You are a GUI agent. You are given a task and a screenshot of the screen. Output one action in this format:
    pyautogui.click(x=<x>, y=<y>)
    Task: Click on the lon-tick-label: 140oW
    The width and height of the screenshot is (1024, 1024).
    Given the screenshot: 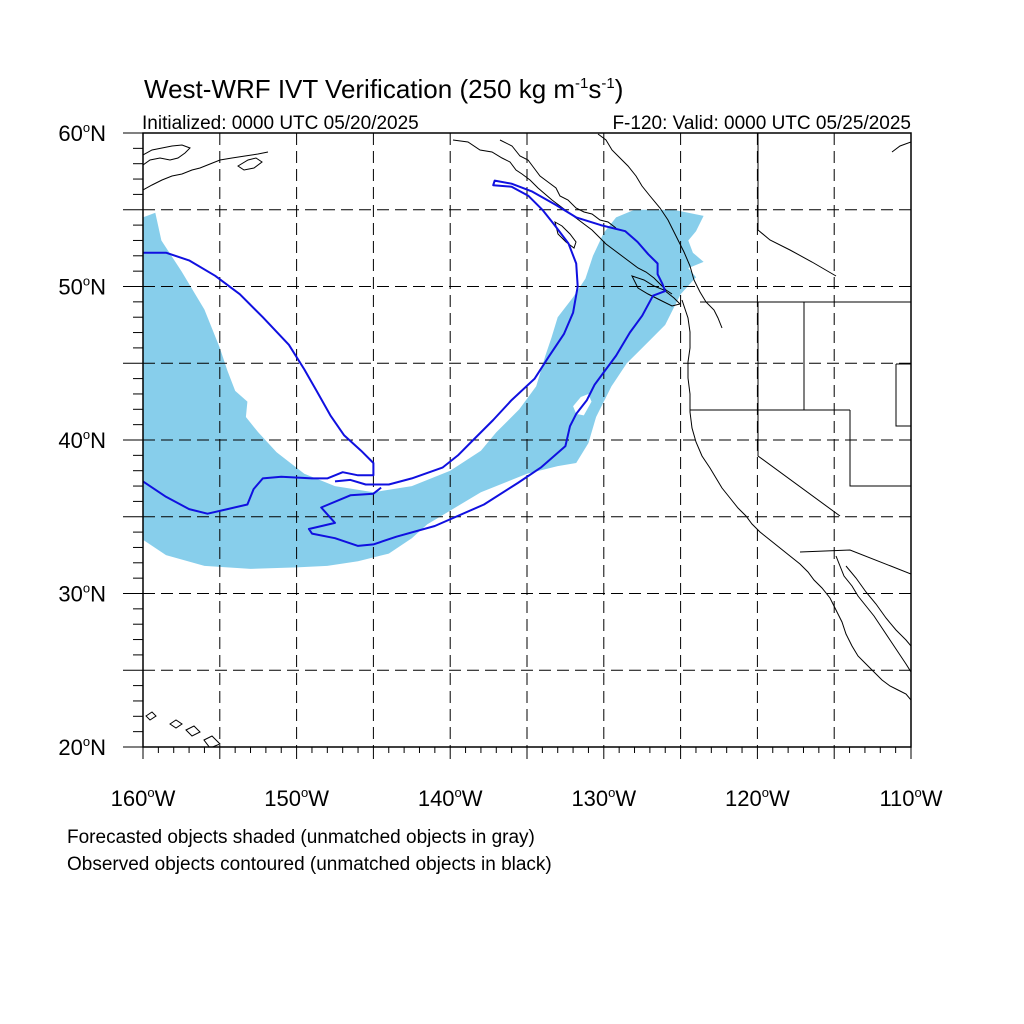 What is the action you would take?
    pyautogui.click(x=450, y=798)
    